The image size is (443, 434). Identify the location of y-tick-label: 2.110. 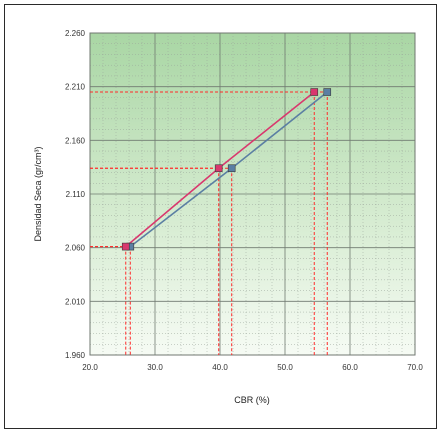
(76, 194).